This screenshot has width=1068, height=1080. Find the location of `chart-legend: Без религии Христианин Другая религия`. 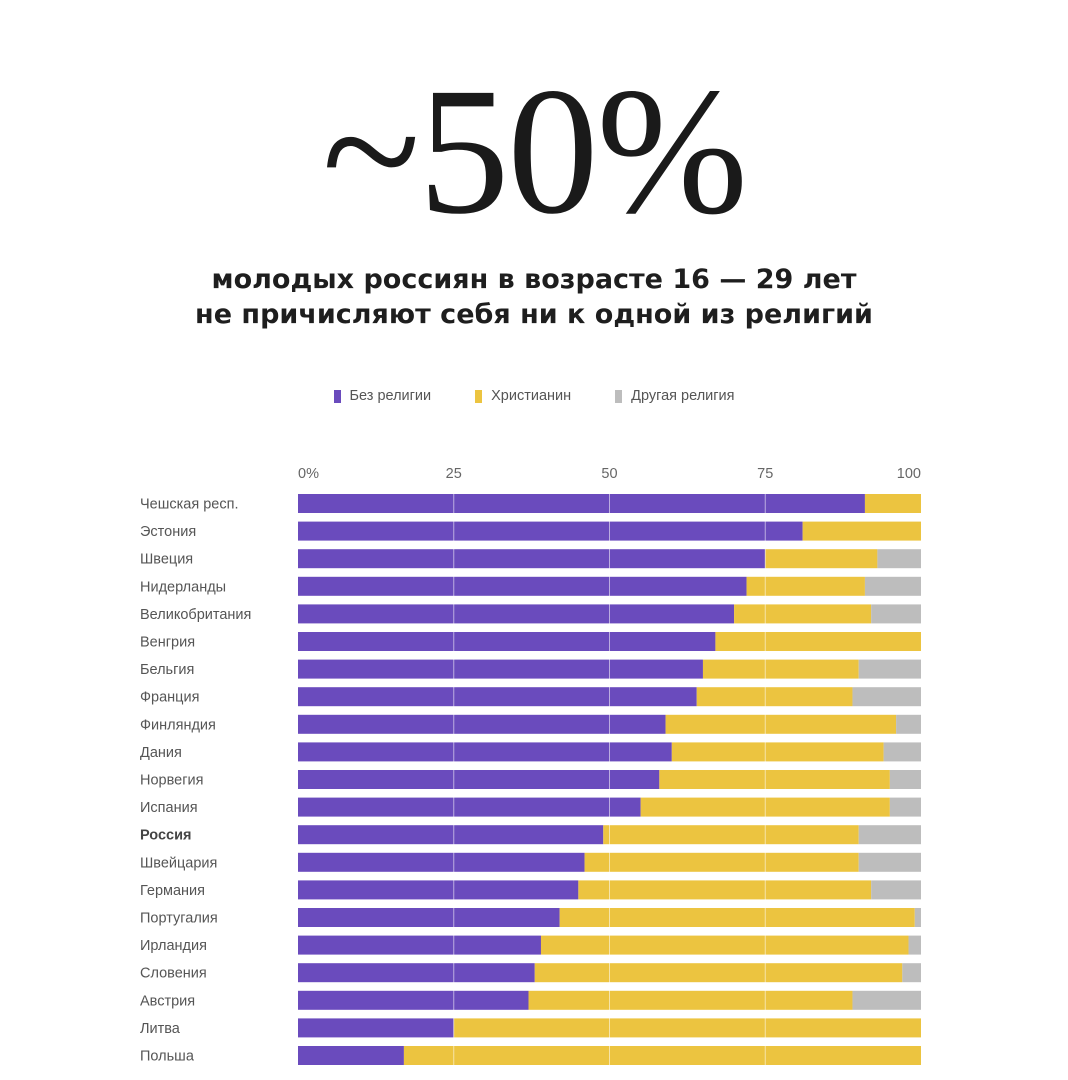

chart-legend: Без религии Христианин Другая религия is located at coordinates (534, 396).